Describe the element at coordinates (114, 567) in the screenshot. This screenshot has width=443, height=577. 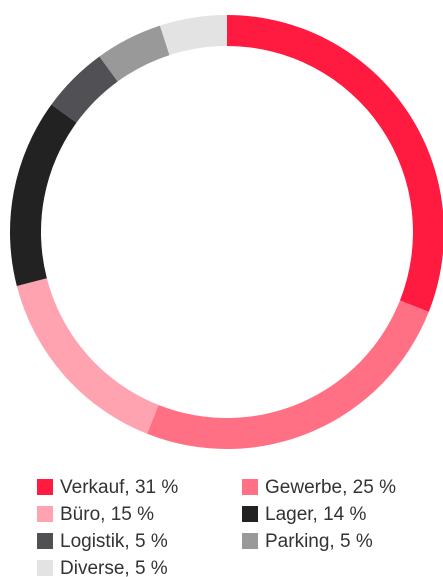
I see `legend-label: Diverse, 5 %` at that location.